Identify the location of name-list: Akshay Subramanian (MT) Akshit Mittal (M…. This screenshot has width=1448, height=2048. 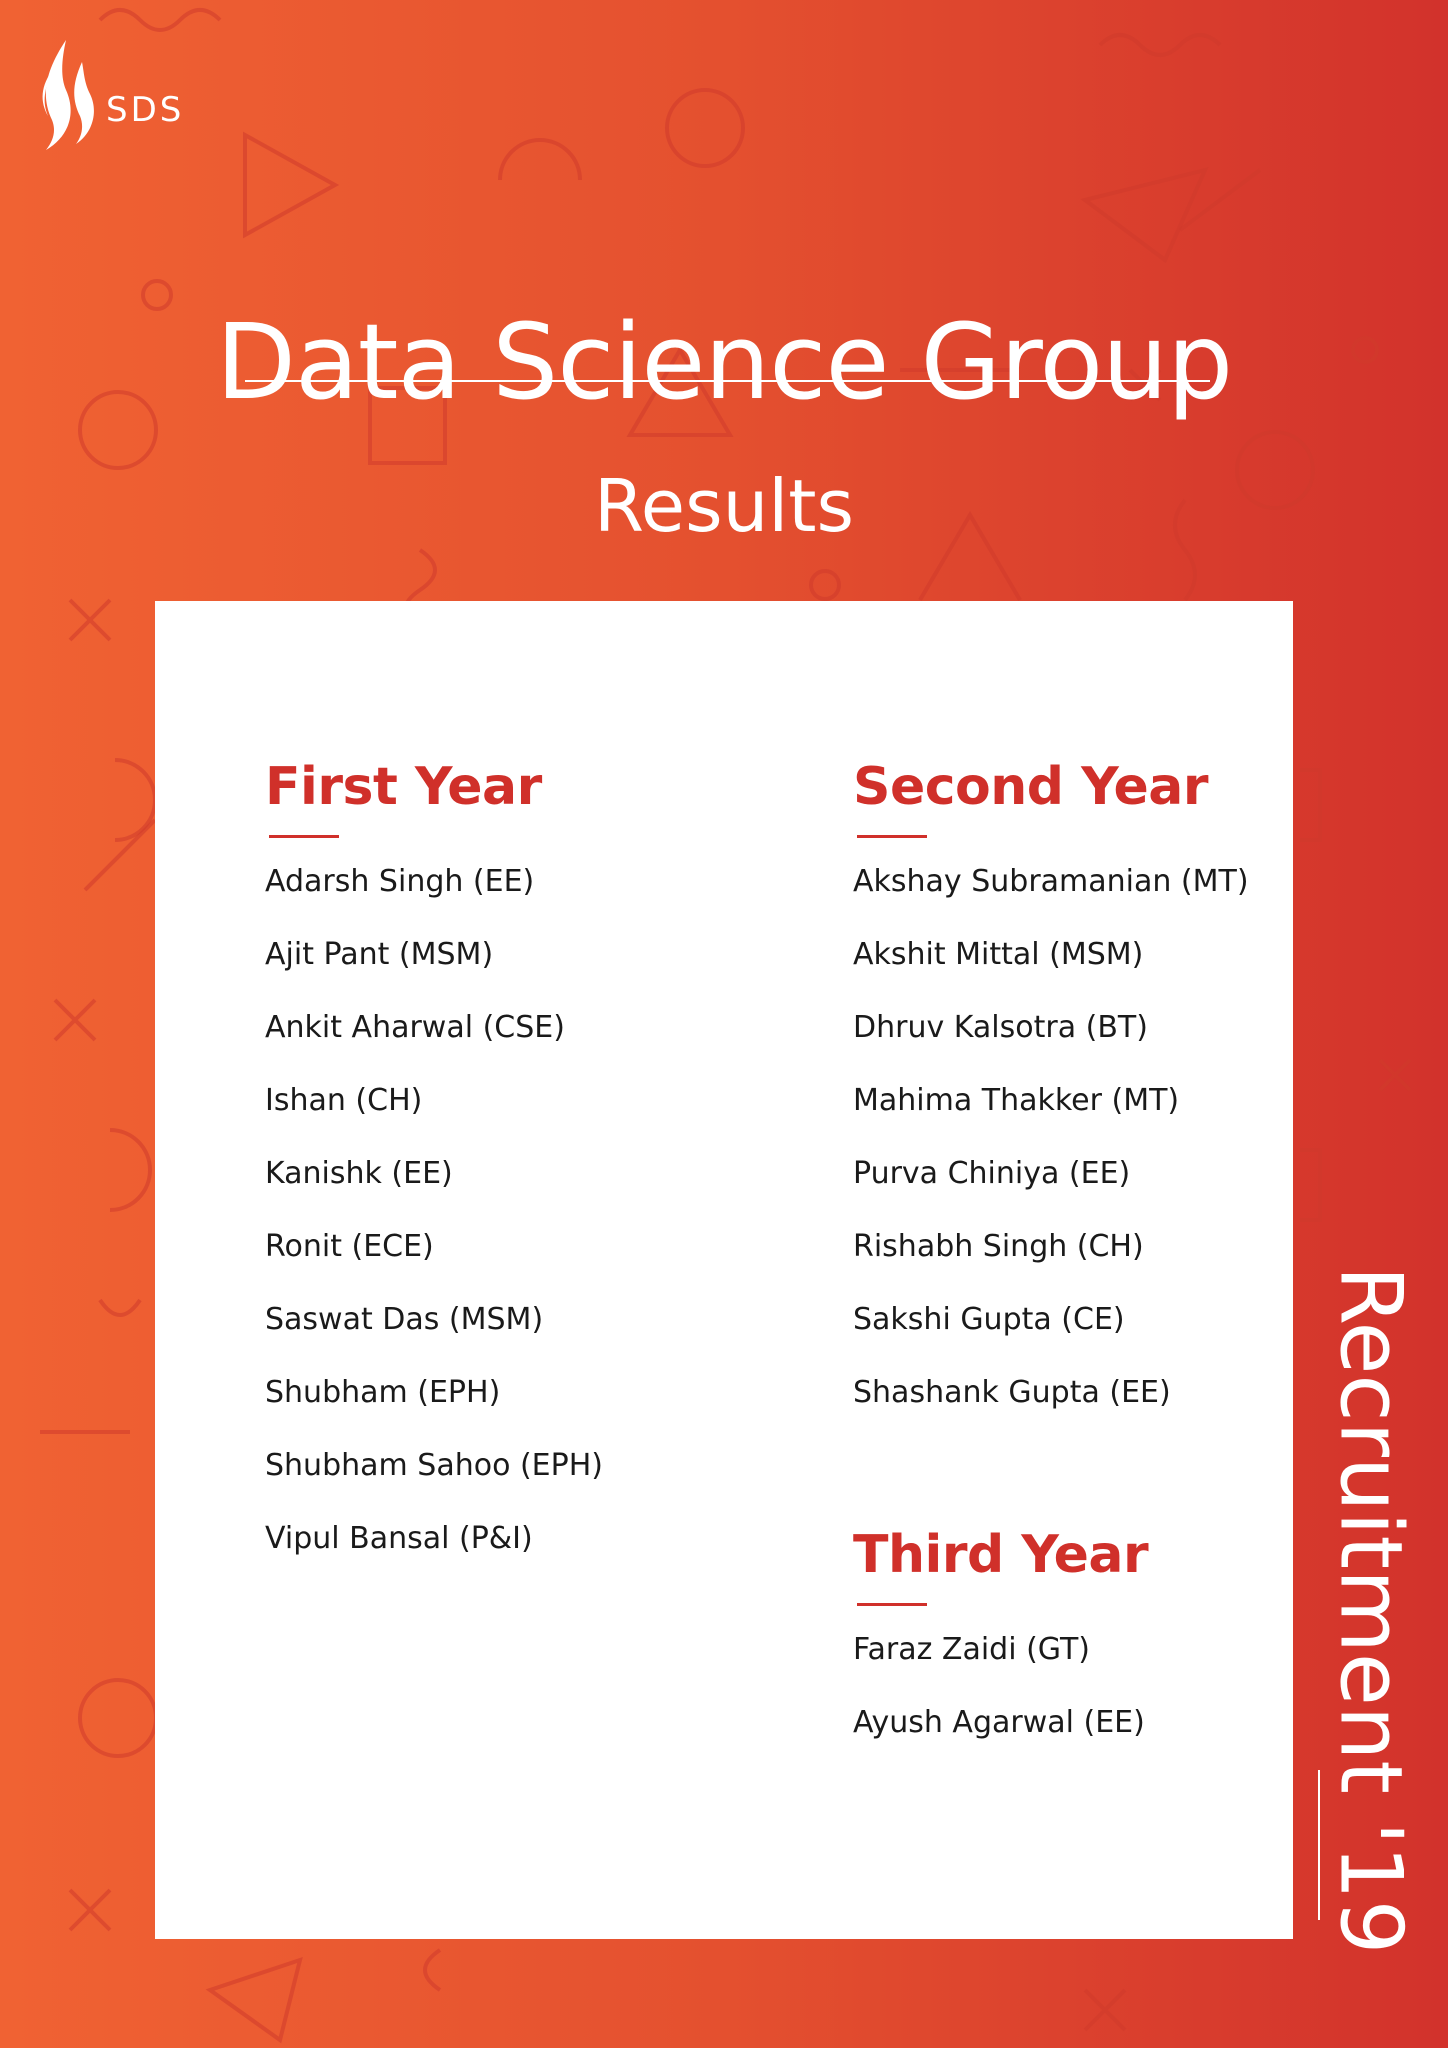
(1051, 1150).